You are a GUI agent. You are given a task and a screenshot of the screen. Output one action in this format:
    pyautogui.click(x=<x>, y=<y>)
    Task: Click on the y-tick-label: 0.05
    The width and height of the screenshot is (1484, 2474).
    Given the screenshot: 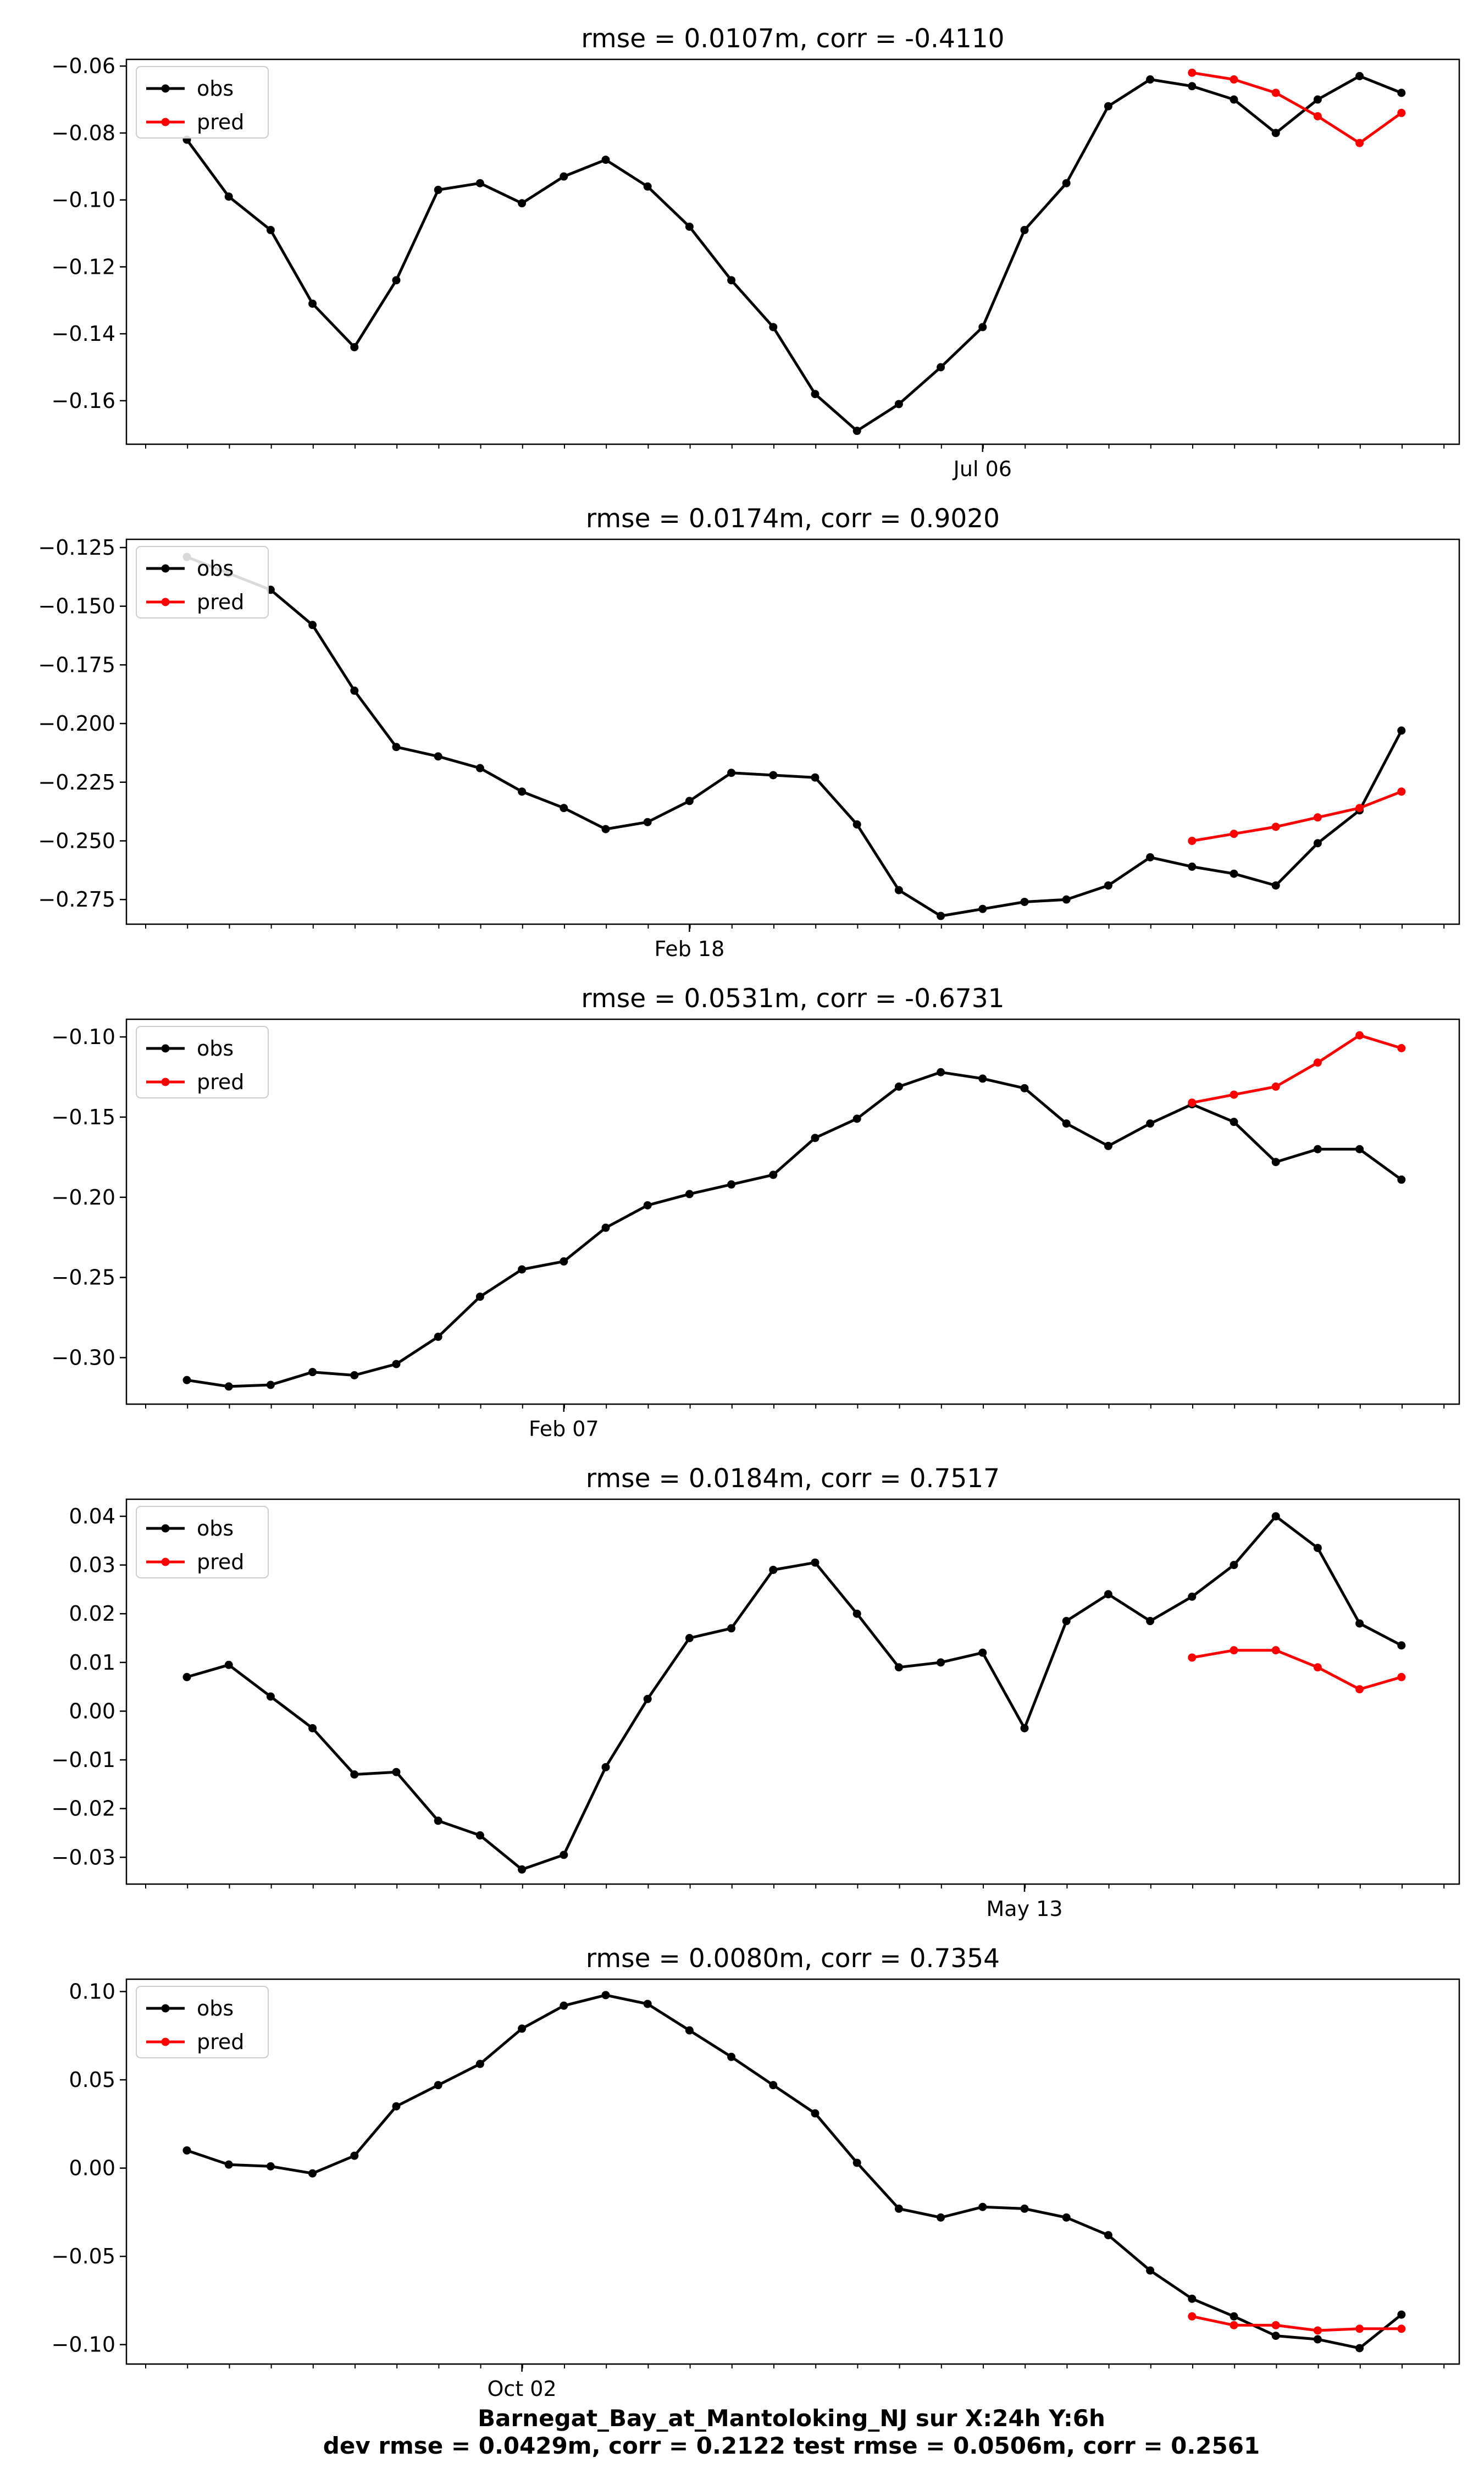 What is the action you would take?
    pyautogui.click(x=92, y=2080)
    